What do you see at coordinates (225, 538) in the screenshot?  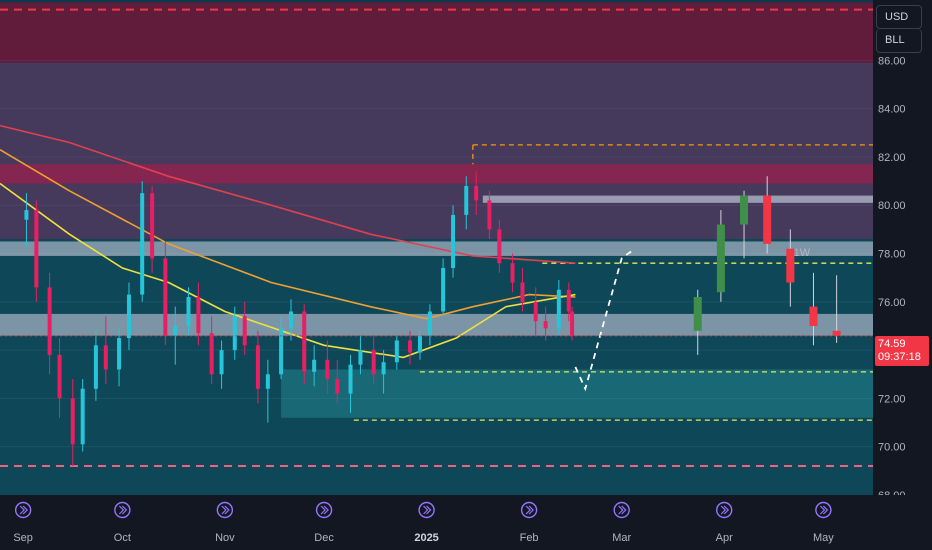 I see `time-tick-label: Nov` at bounding box center [225, 538].